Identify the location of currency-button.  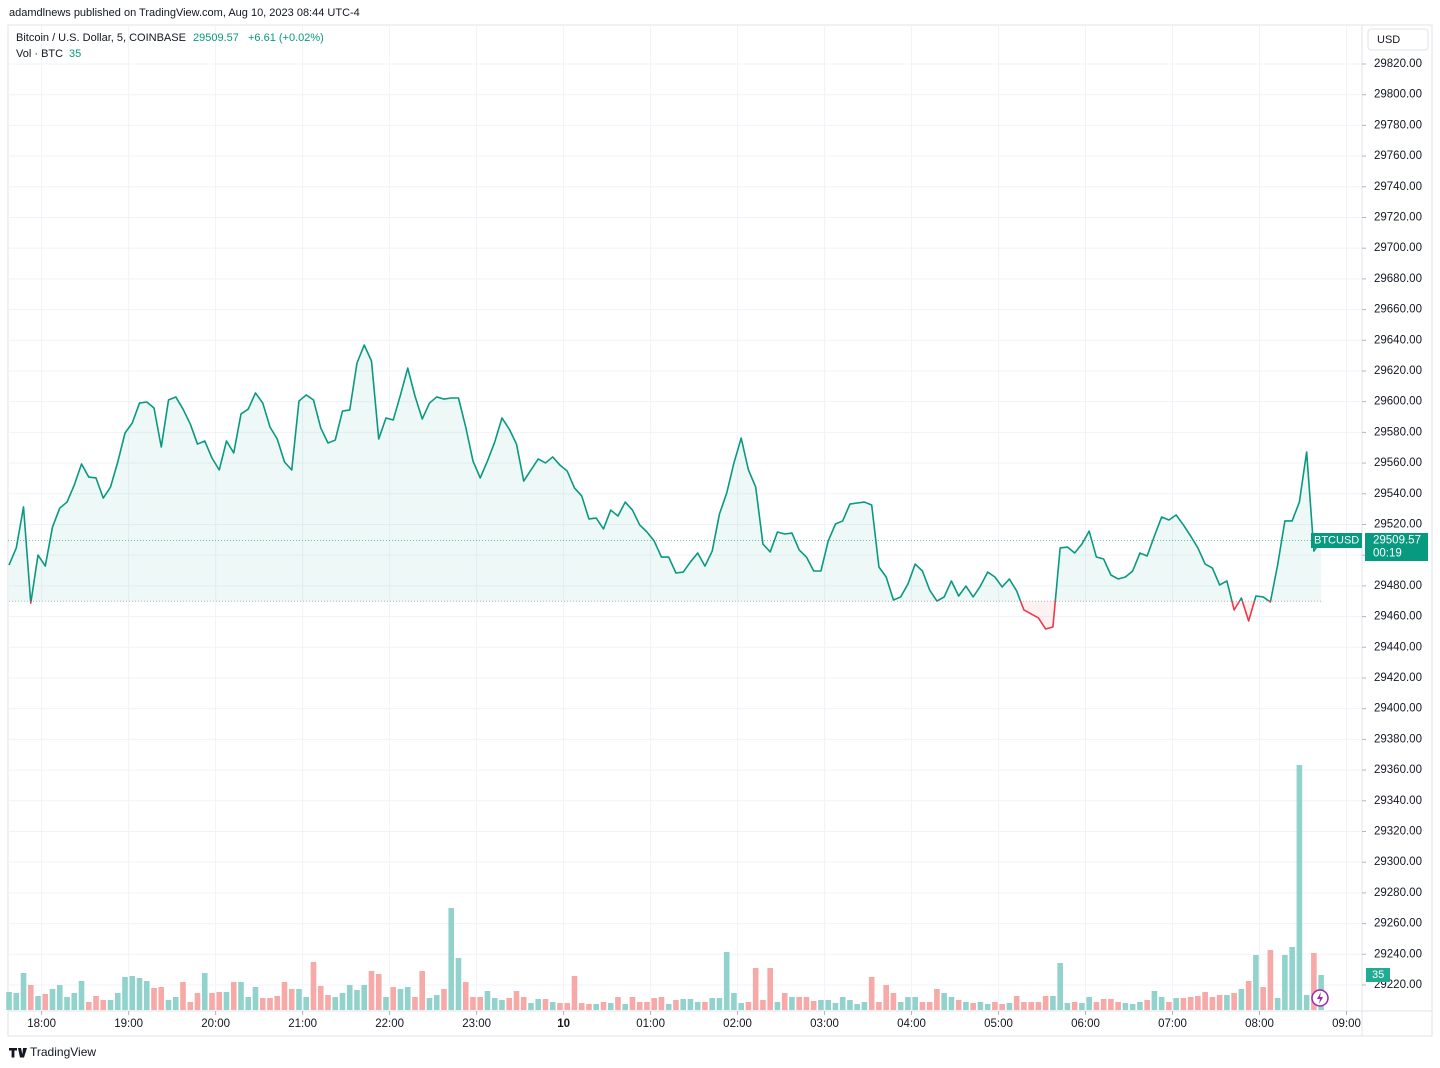
(1398, 39).